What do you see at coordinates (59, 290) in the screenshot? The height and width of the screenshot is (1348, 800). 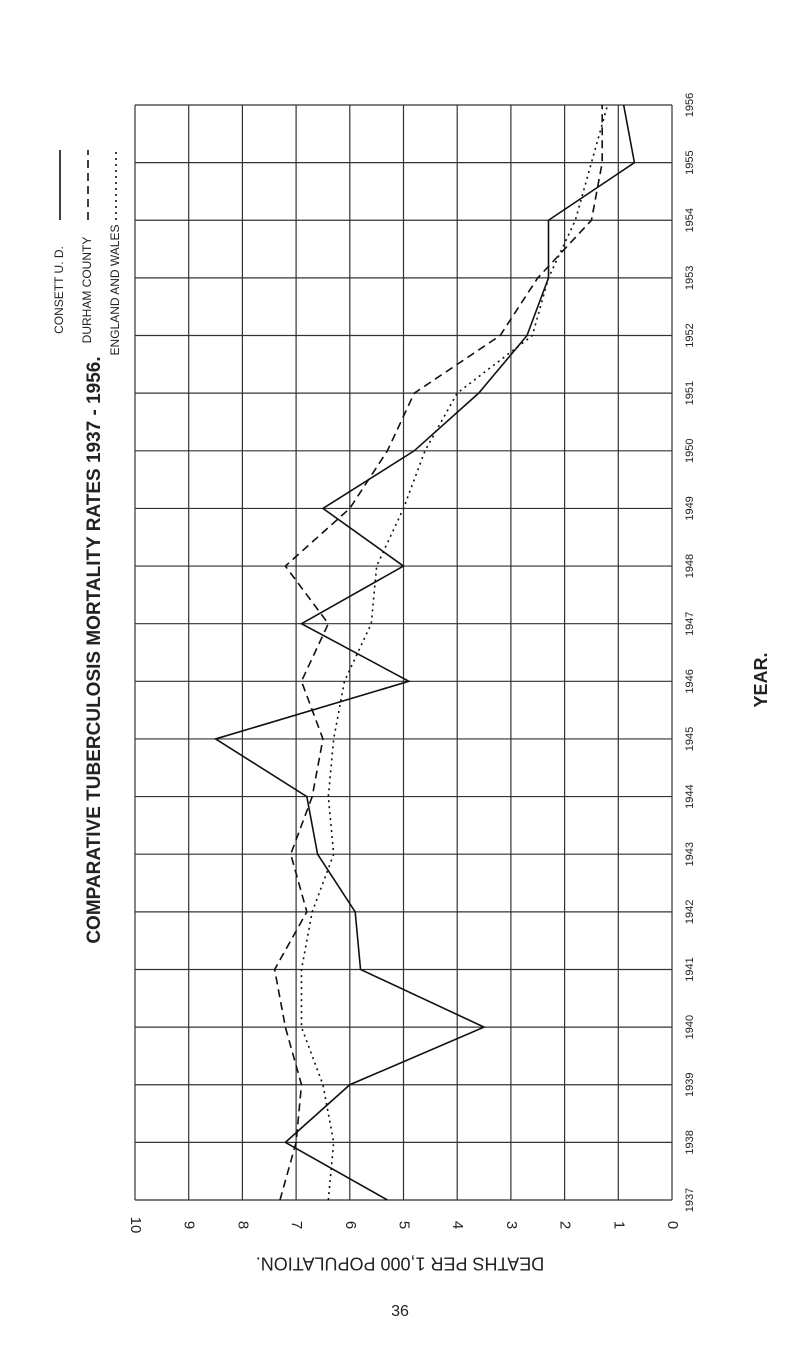 I see `legend-label: CONSETT U. D.` at bounding box center [59, 290].